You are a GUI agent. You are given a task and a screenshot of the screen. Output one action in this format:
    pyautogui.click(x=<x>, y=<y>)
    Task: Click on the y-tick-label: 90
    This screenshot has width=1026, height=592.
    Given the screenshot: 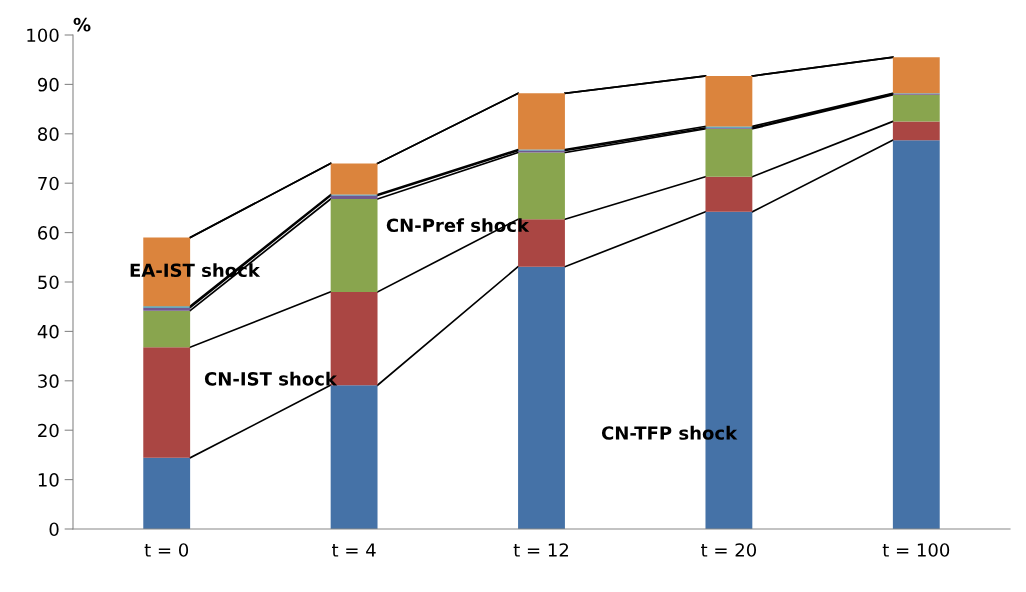 What is the action you would take?
    pyautogui.click(x=48, y=84)
    